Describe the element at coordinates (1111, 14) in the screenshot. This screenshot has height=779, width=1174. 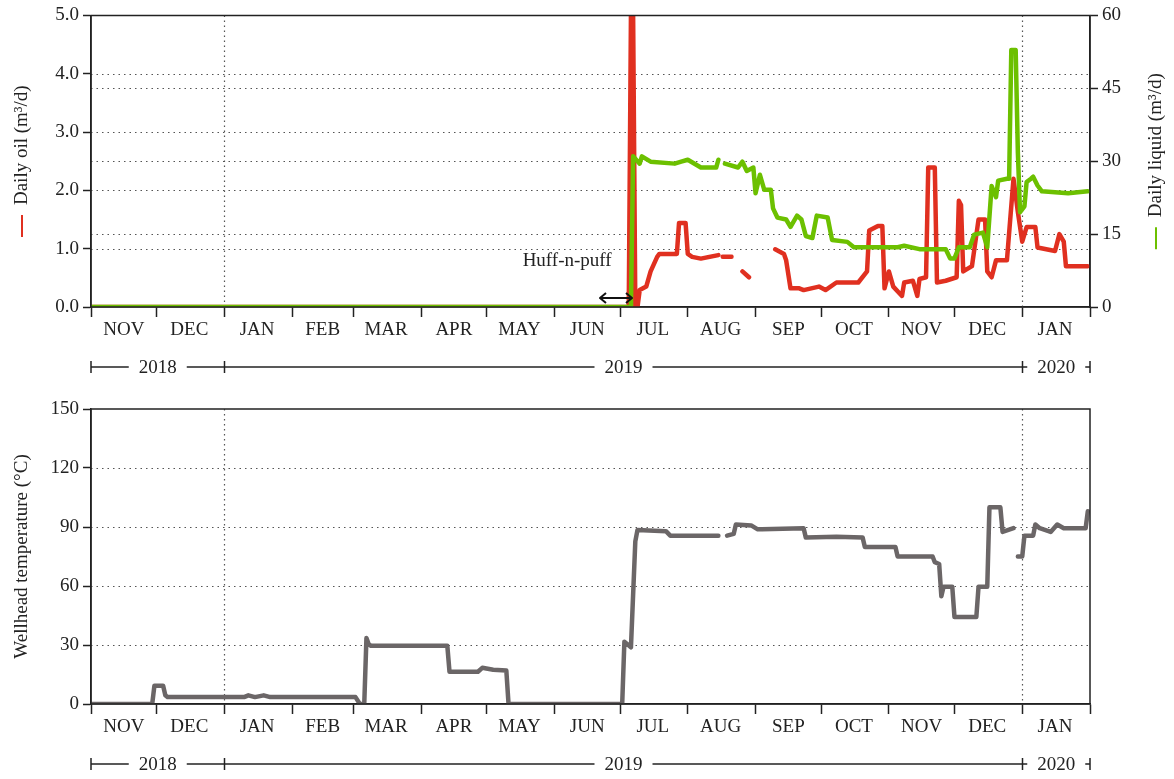
I see `y2-tick-label: 60` at that location.